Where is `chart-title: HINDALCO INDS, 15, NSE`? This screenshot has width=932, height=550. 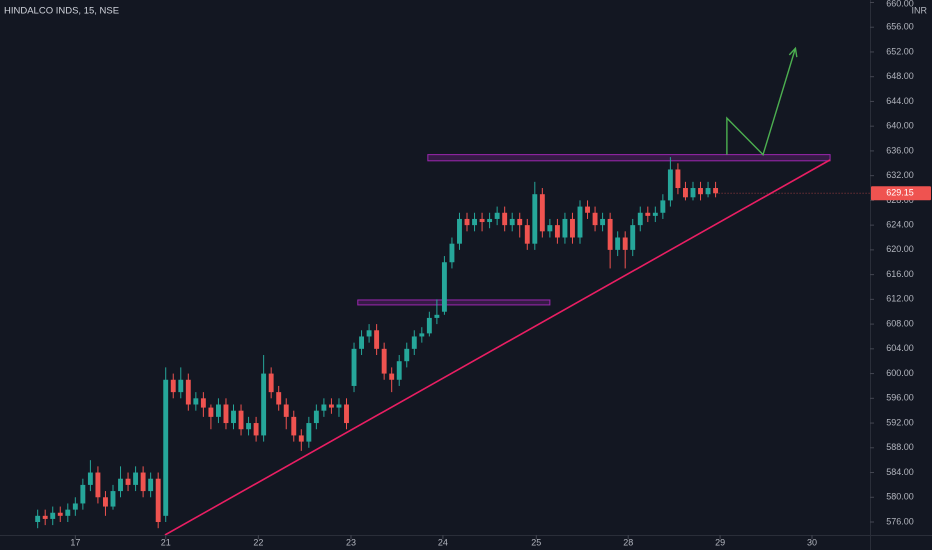
chart-title: HINDALCO INDS, 15, NSE is located at coordinates (61, 11).